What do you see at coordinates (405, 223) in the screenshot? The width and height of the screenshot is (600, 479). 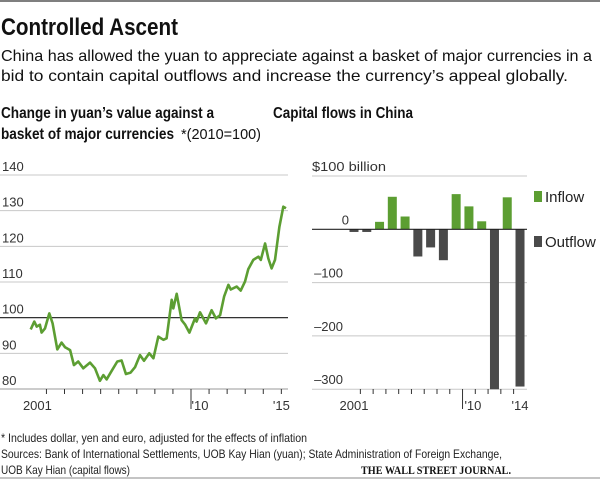 I see `bar-2005` at bounding box center [405, 223].